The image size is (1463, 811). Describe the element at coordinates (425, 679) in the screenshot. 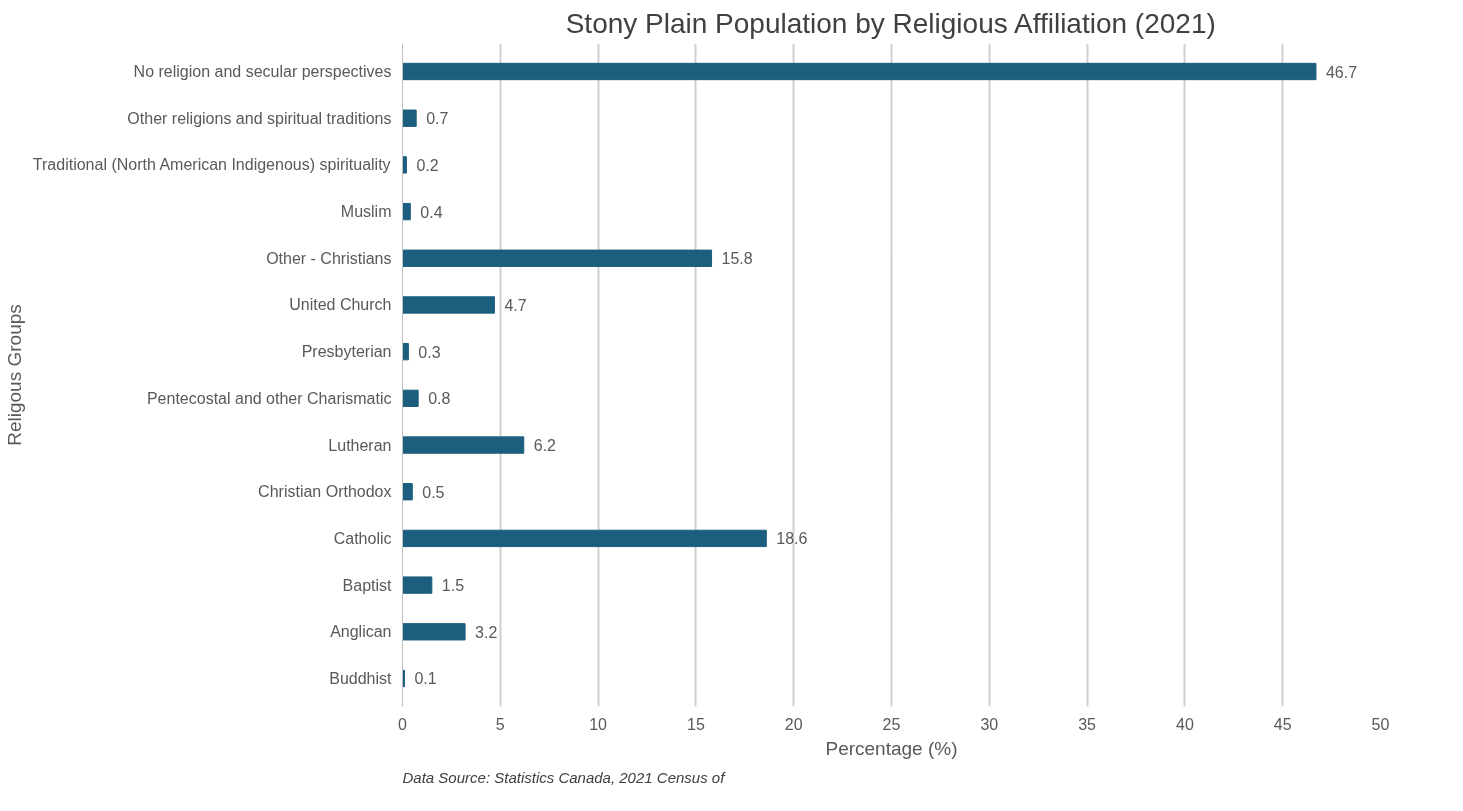

I see `data-label: 0.1` at that location.